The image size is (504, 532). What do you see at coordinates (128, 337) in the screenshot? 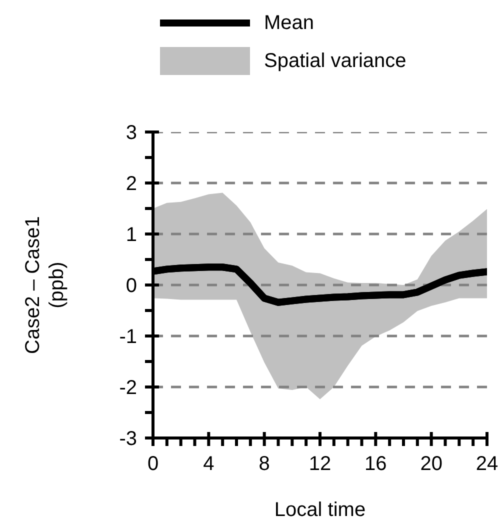
I see `y-tick-label: -1` at bounding box center [128, 337].